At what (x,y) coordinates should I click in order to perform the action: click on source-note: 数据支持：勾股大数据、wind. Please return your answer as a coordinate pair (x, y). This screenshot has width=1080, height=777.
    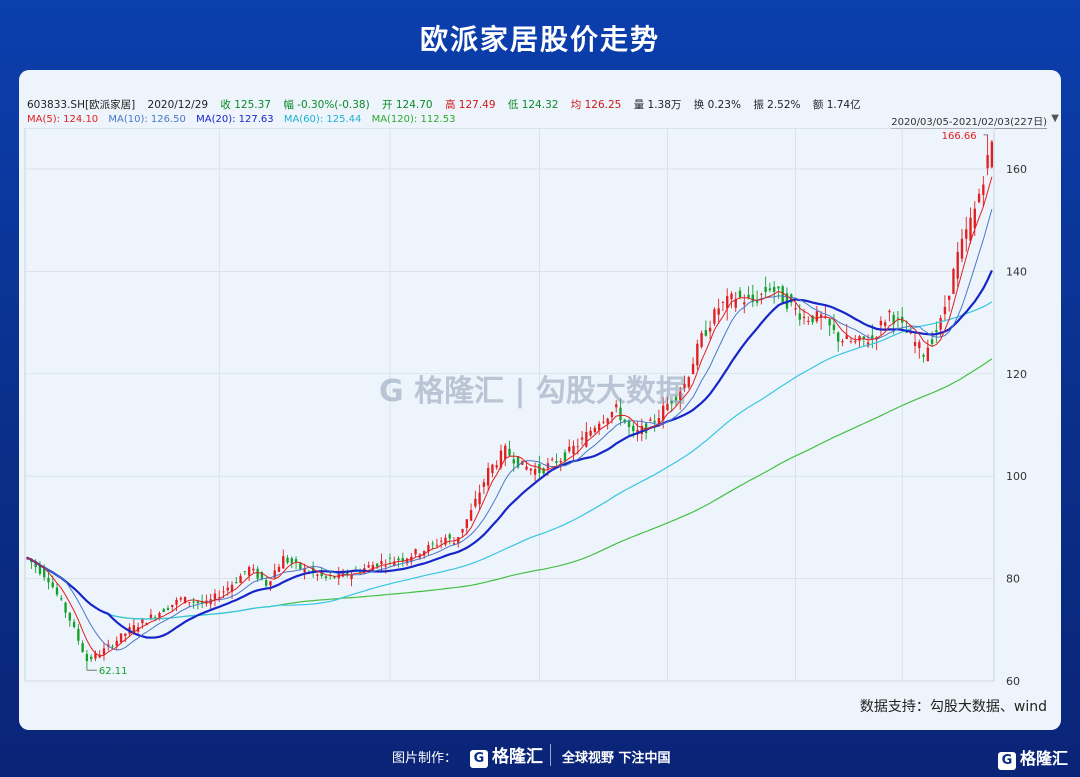
    Looking at the image, I should click on (953, 707).